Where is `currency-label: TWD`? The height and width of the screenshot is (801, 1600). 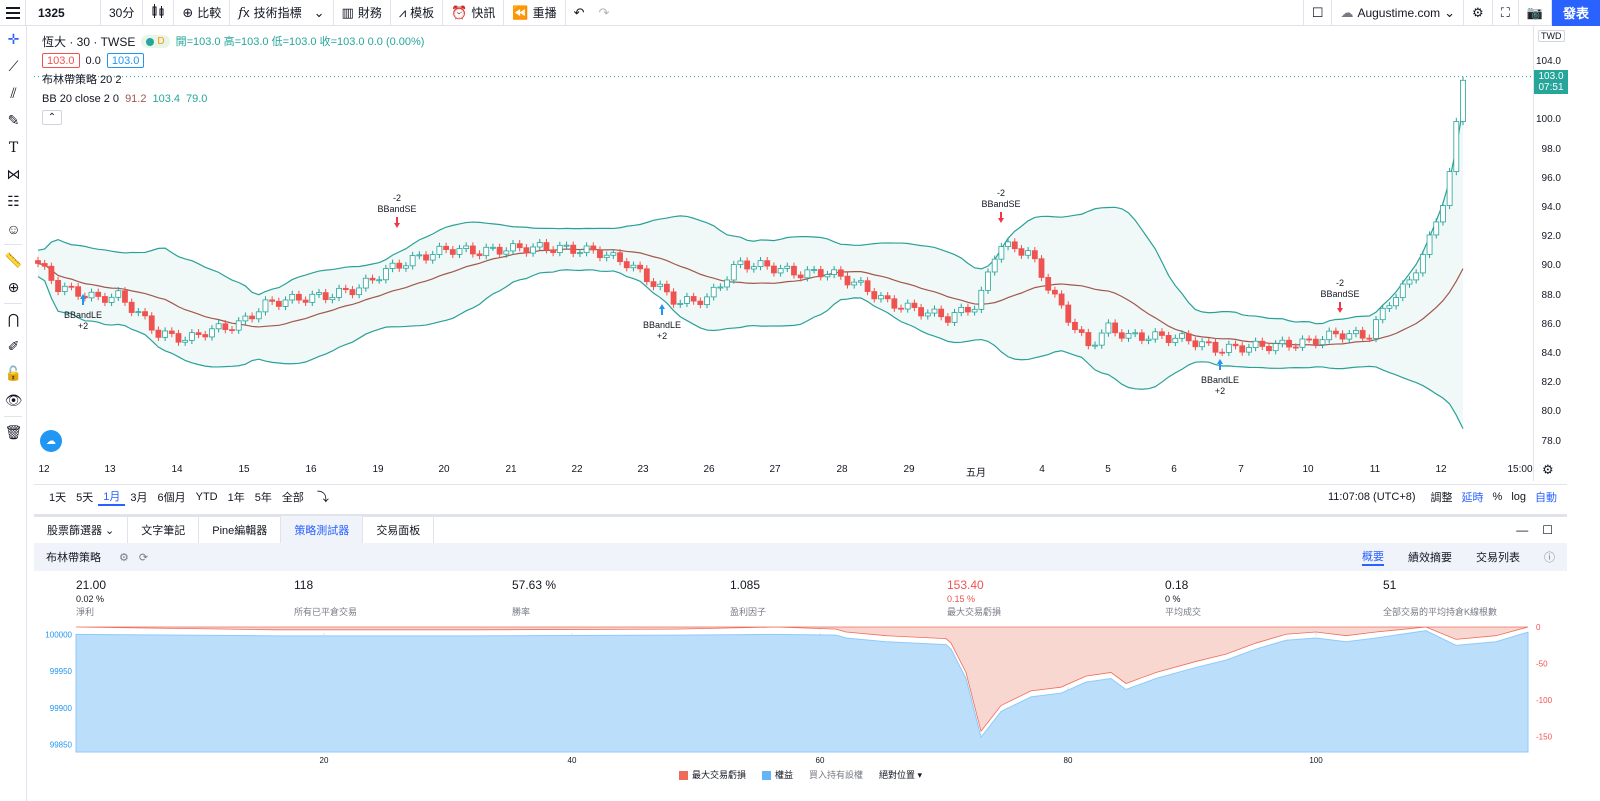
currency-label: TWD is located at coordinates (1551, 36).